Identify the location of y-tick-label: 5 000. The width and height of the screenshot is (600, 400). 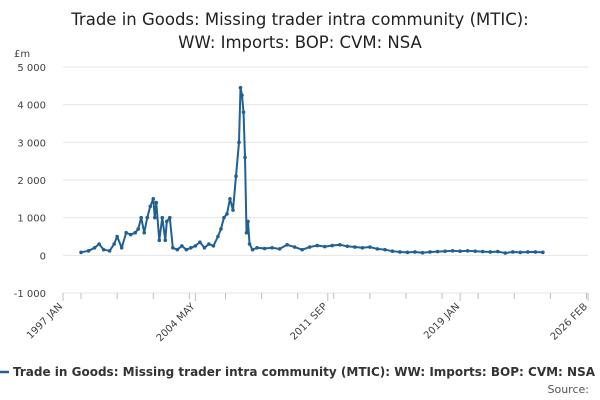
(31, 68).